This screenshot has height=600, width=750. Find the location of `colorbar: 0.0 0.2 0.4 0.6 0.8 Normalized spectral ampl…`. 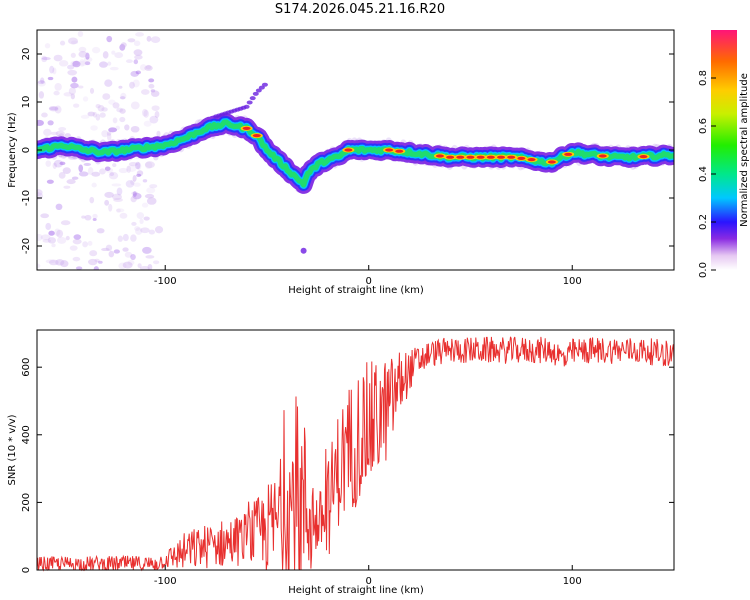

colorbar: 0.0 0.2 0.4 0.6 0.8 Normalized spectral ampl… is located at coordinates (724, 154).